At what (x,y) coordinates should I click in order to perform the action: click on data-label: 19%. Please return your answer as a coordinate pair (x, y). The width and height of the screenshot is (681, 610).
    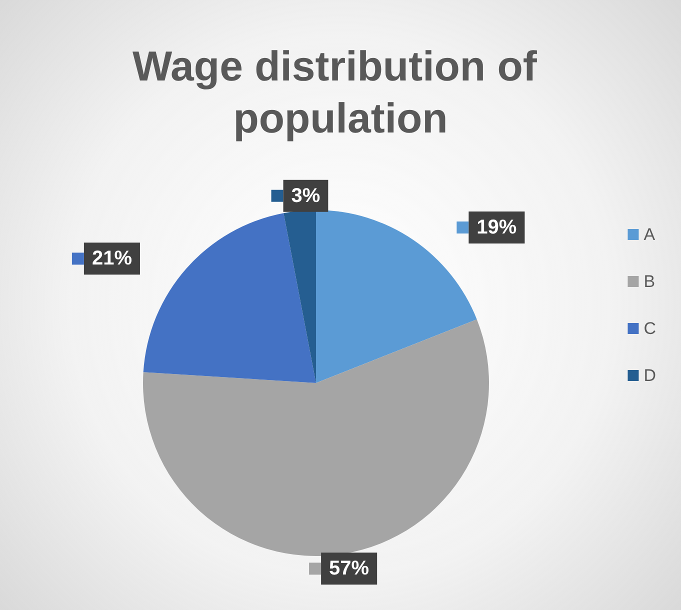
    Looking at the image, I should click on (496, 227).